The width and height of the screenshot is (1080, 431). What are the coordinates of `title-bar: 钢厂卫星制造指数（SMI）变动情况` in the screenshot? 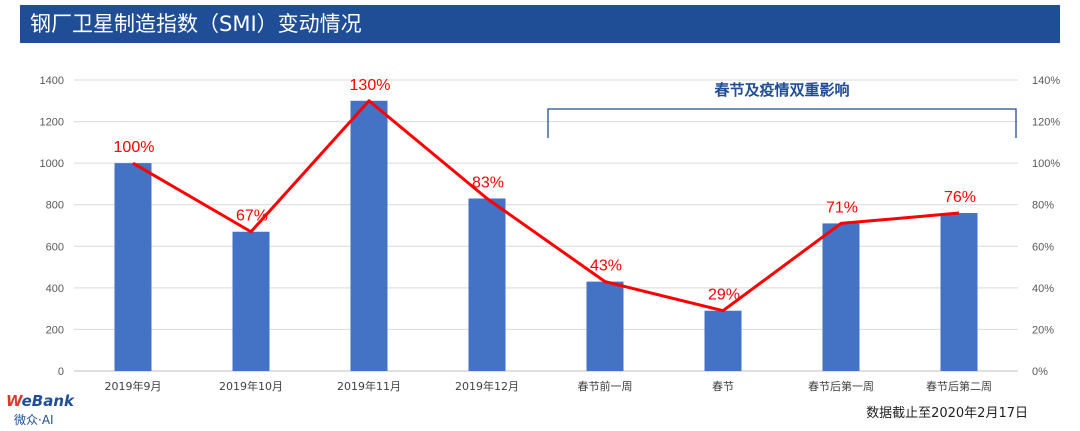 It's located at (540, 24).